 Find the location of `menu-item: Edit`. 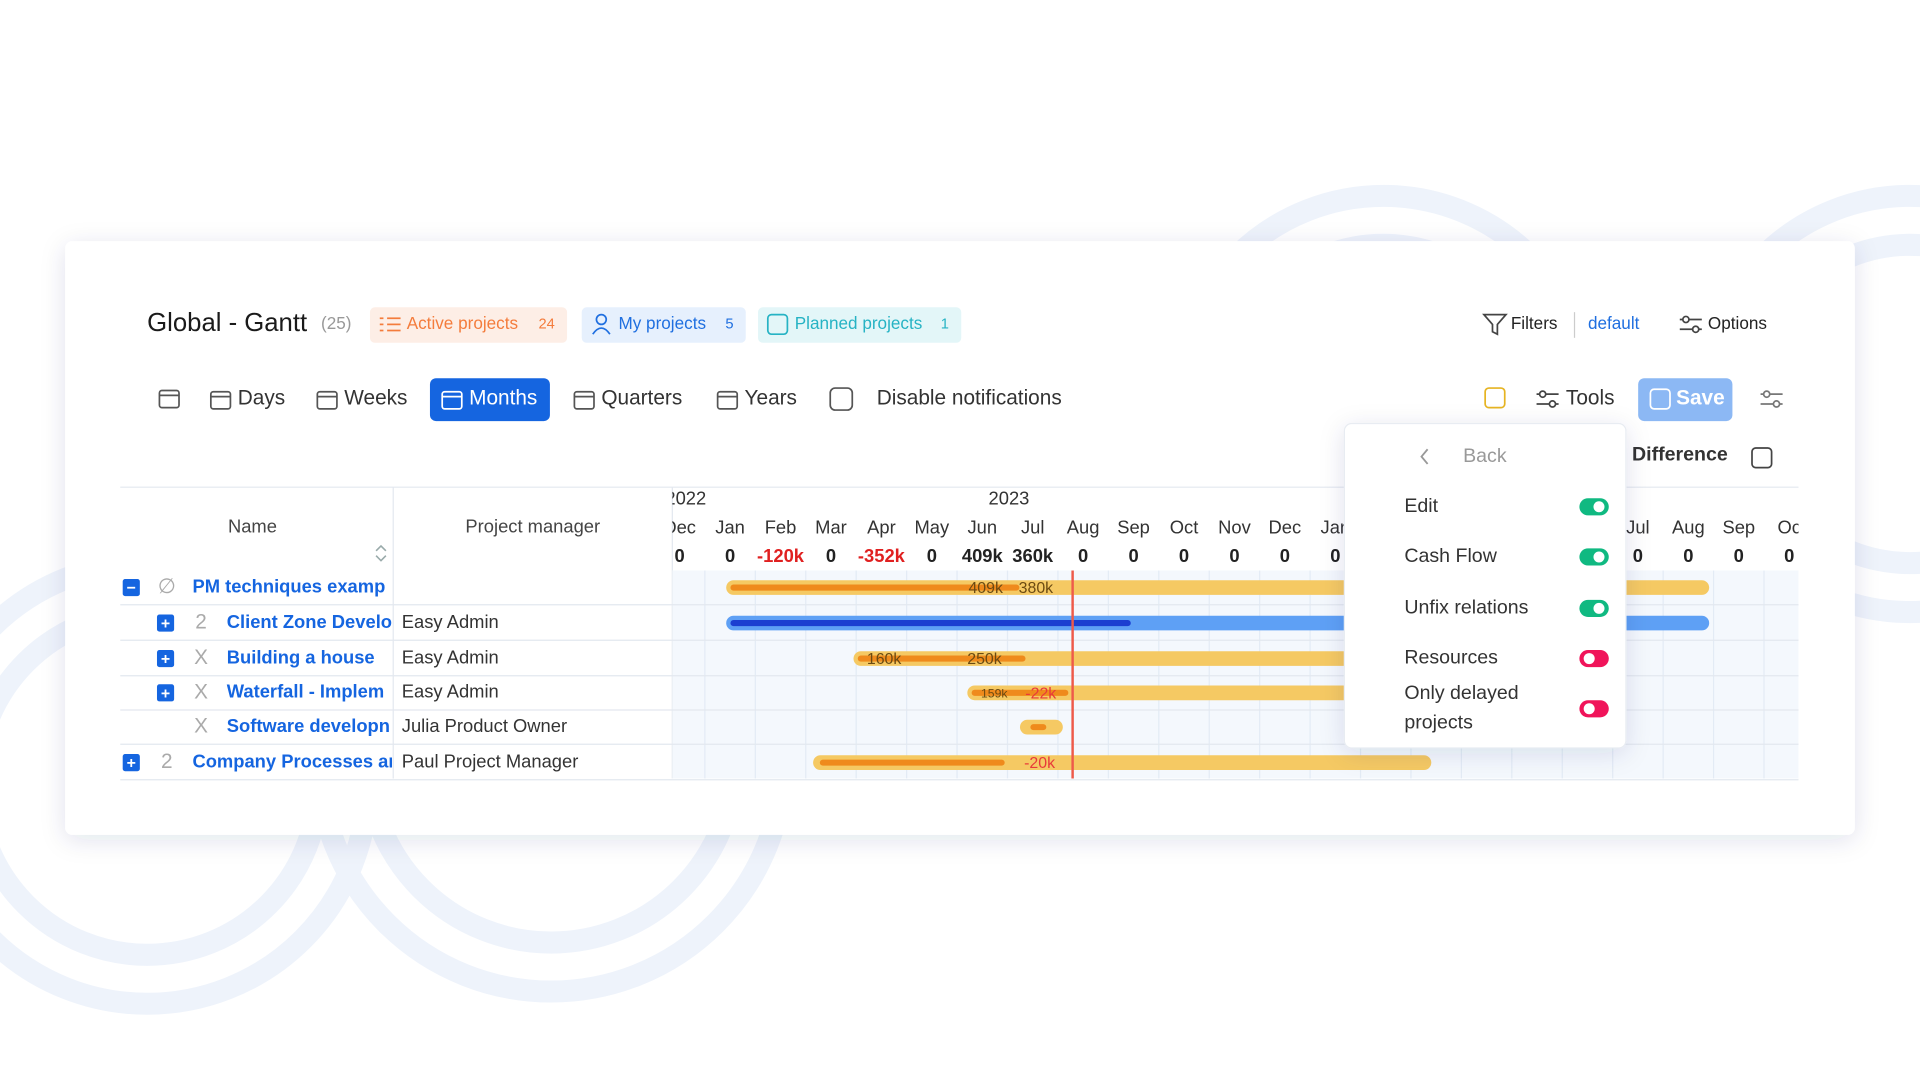

menu-item: Edit is located at coordinates (1421, 506).